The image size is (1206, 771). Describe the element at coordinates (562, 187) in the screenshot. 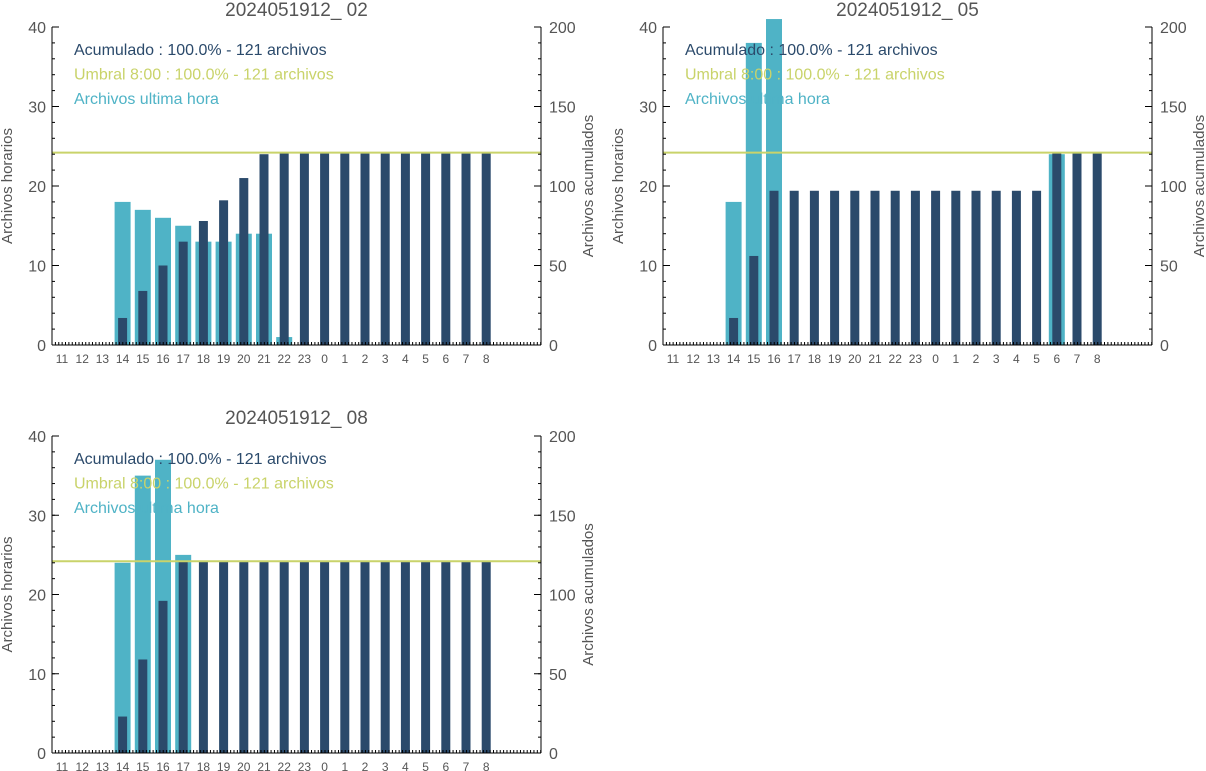

I see `chart-1-right-tick-label-100: 100` at that location.